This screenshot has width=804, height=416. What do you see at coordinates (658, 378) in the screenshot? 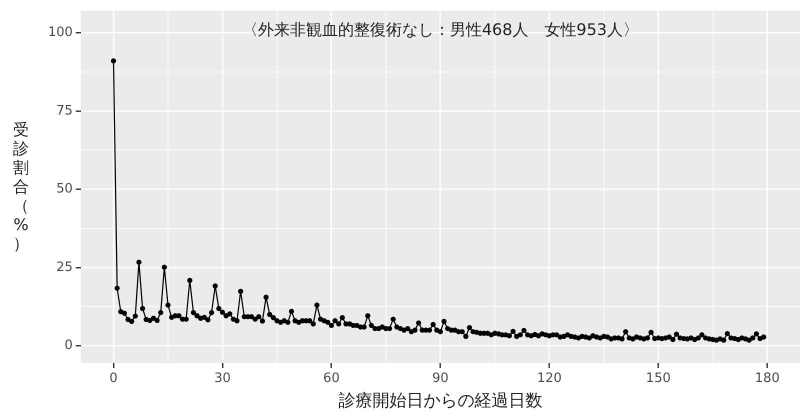
I see `x-tick-label: 150` at bounding box center [658, 378].